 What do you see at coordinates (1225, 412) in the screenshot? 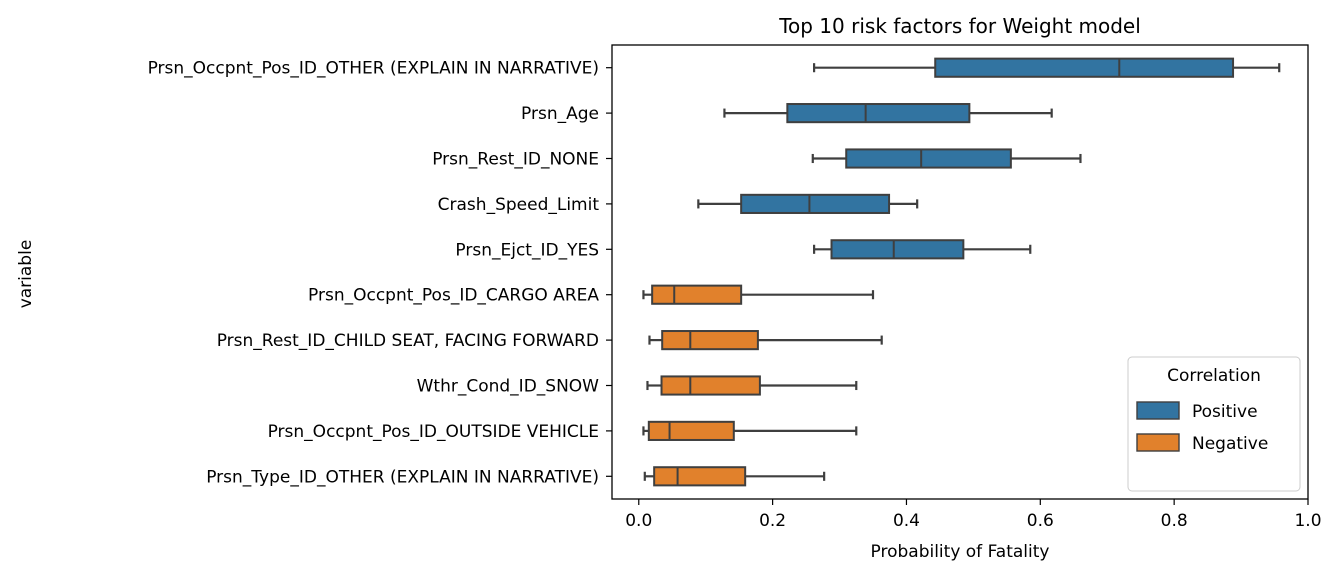
I see `legend-label-positive: Positive` at bounding box center [1225, 412].